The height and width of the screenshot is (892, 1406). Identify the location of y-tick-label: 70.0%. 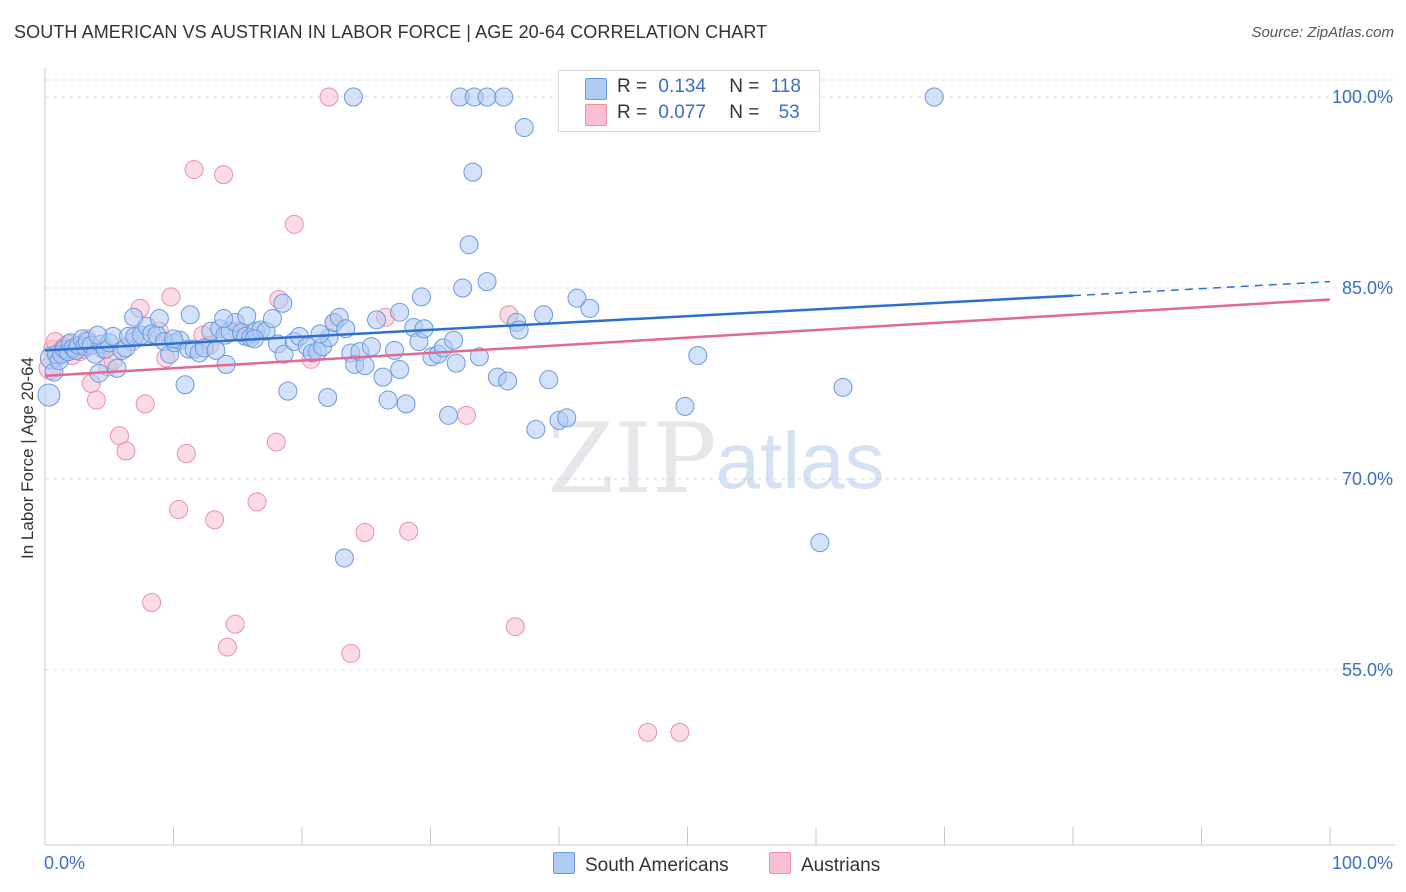
(1367, 479).